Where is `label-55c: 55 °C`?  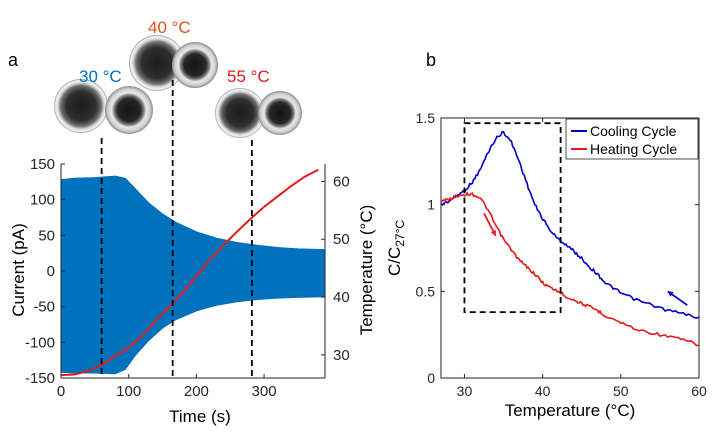 label-55c: 55 °C is located at coordinates (248, 76).